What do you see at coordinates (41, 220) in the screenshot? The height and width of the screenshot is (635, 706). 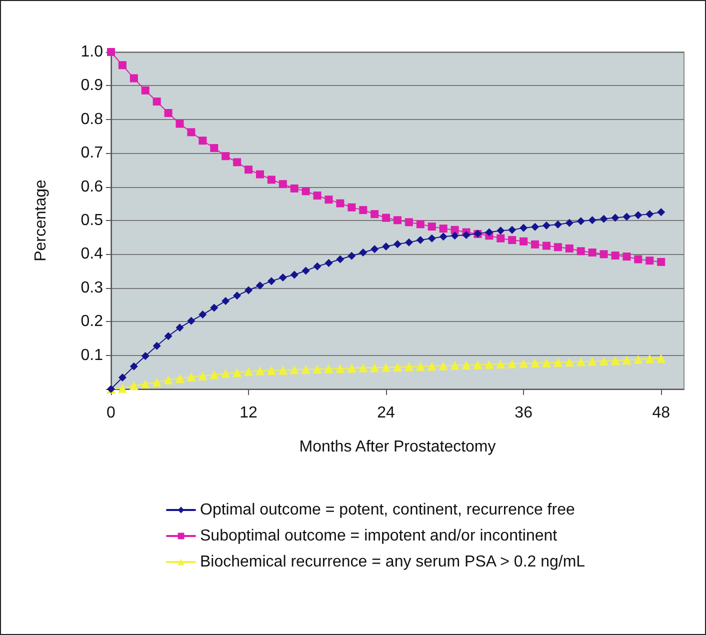 I see `y-axis-title: Percentage` at bounding box center [41, 220].